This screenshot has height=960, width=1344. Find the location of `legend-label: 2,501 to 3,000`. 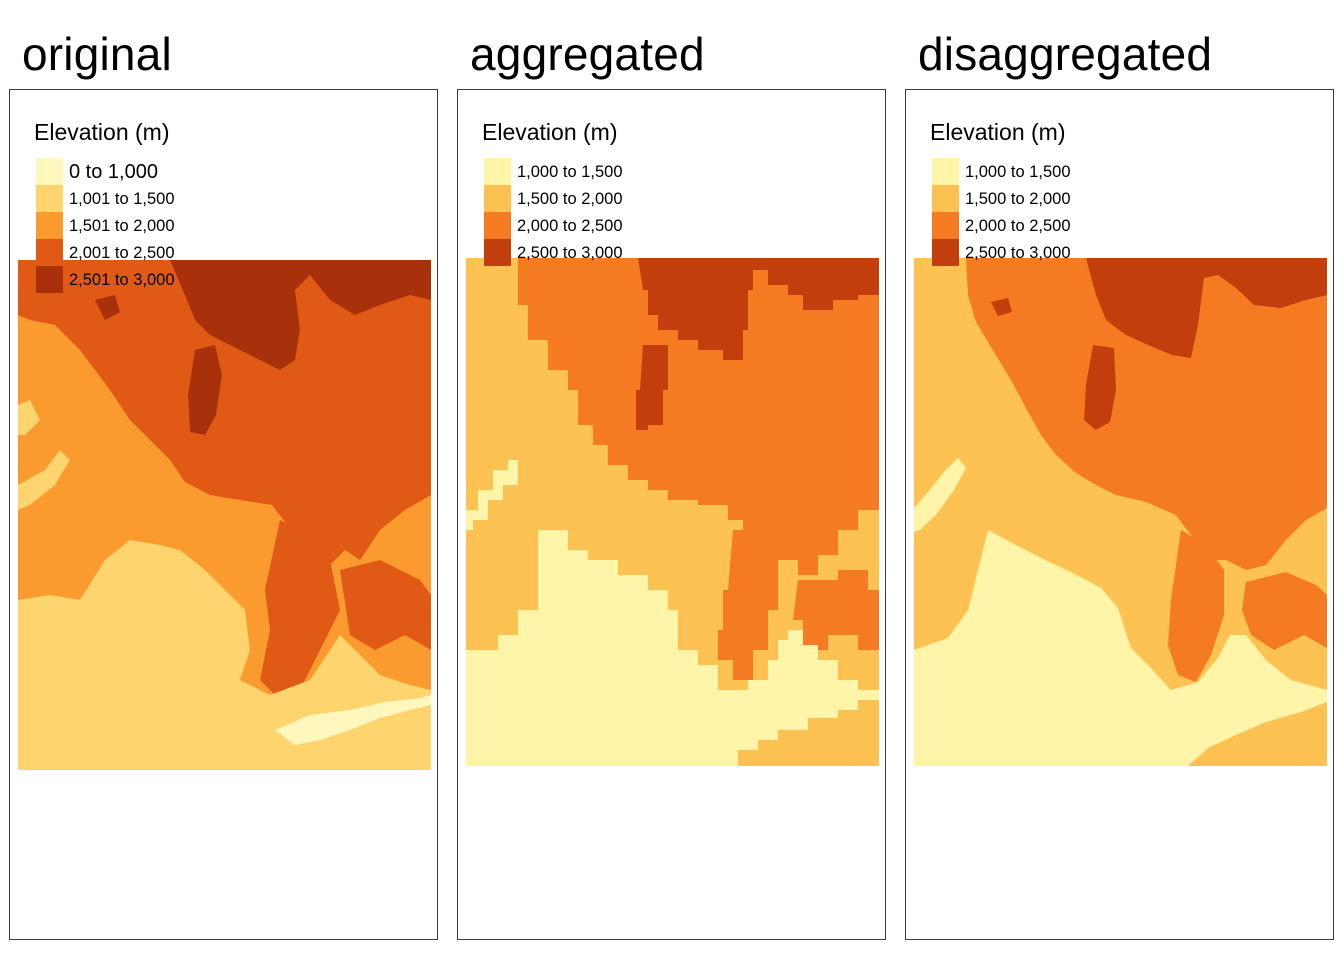

legend-label: 2,501 to 3,000 is located at coordinates (122, 280).